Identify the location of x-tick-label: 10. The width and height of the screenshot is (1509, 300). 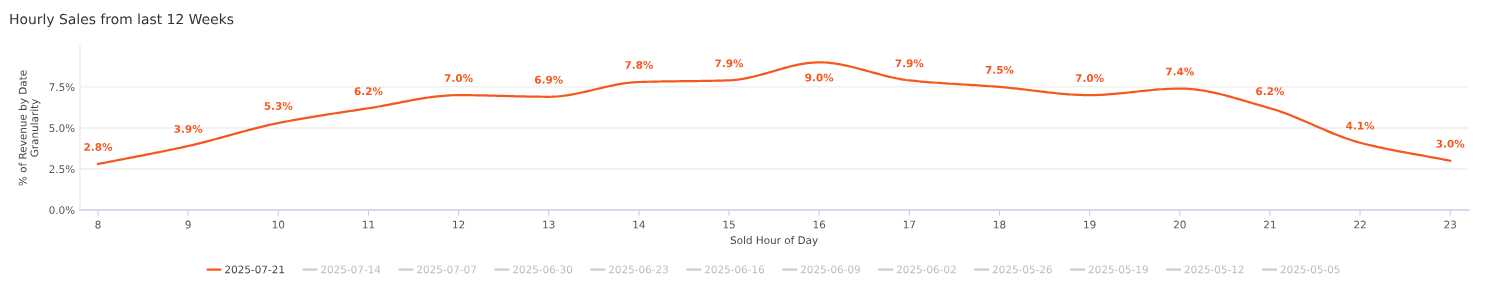
(278, 224).